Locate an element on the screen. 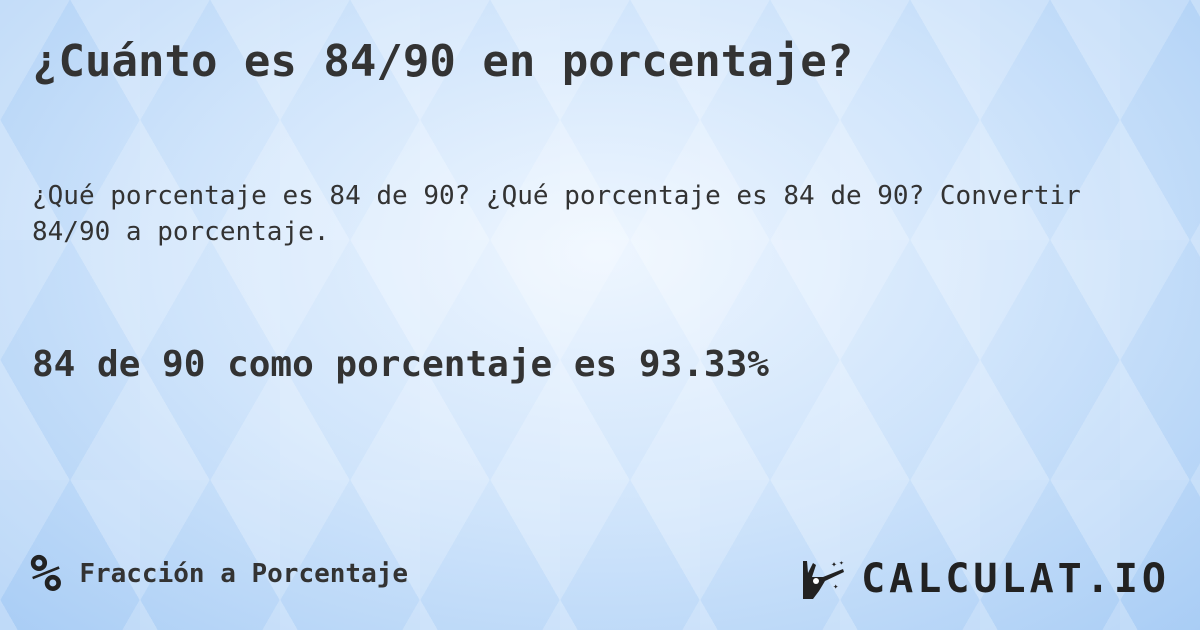 The image size is (1200, 630). category-link: % Fracción a Porcentaje is located at coordinates (219, 574).